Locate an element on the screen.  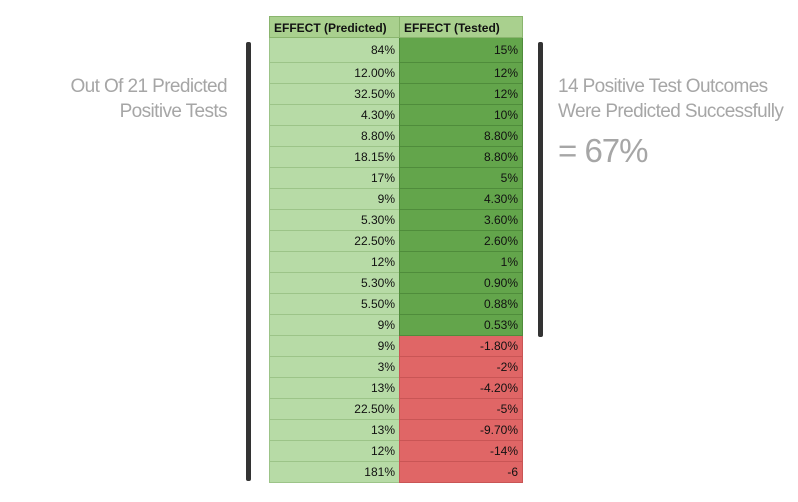
column-header: EFFECT (Tested) is located at coordinates (461, 27).